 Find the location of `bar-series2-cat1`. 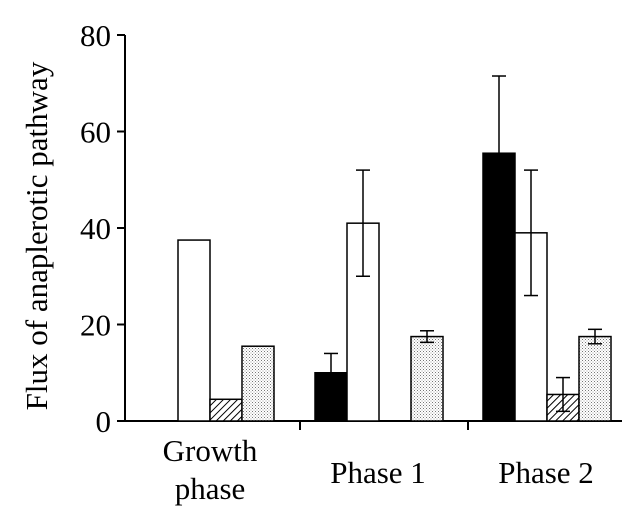

bar-series2-cat1 is located at coordinates (194, 330).